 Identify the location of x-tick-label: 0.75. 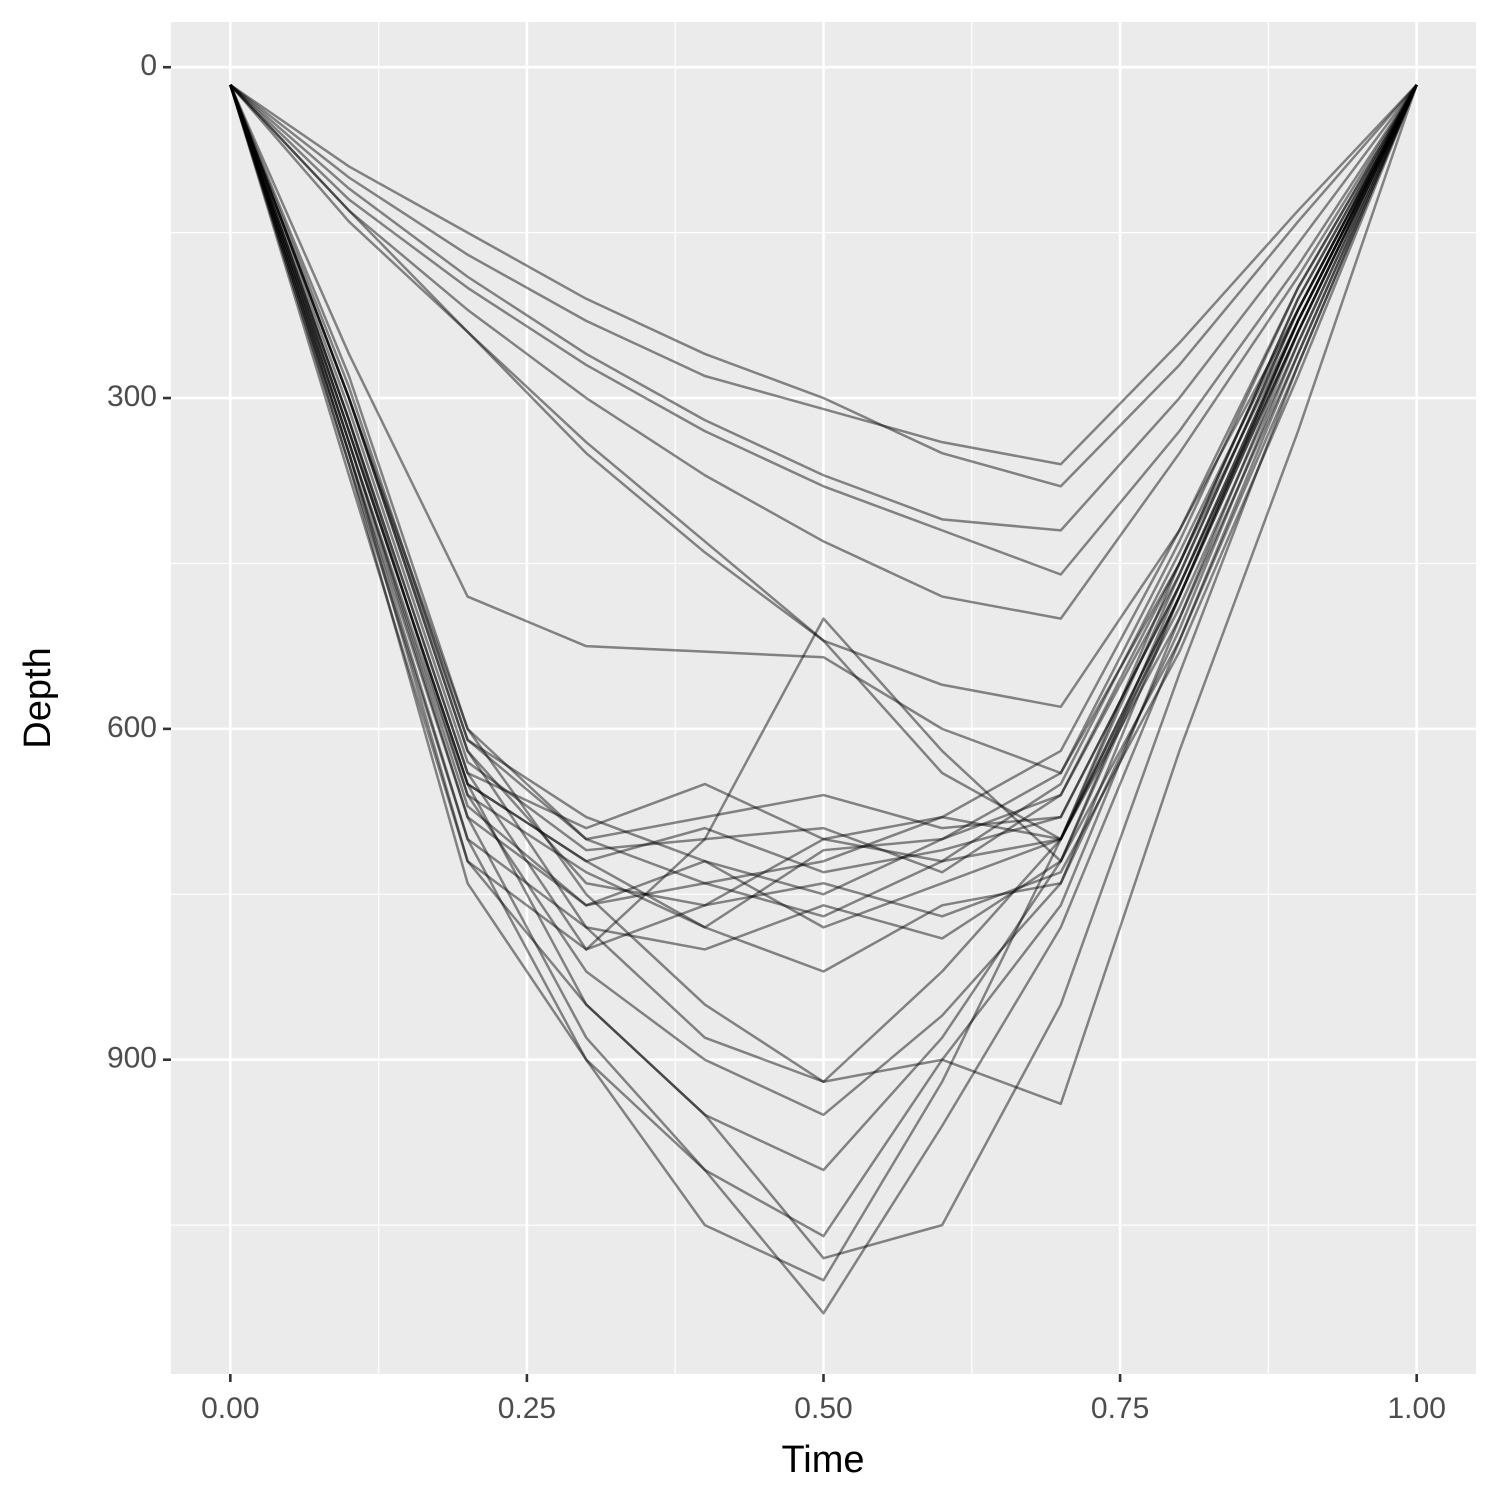
(1120, 1408).